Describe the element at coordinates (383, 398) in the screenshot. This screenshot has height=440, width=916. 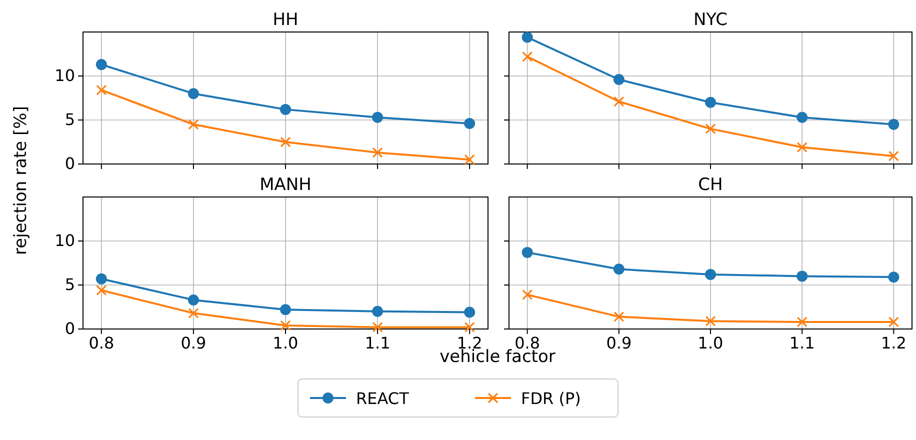
I see `legend-label: REACT` at that location.